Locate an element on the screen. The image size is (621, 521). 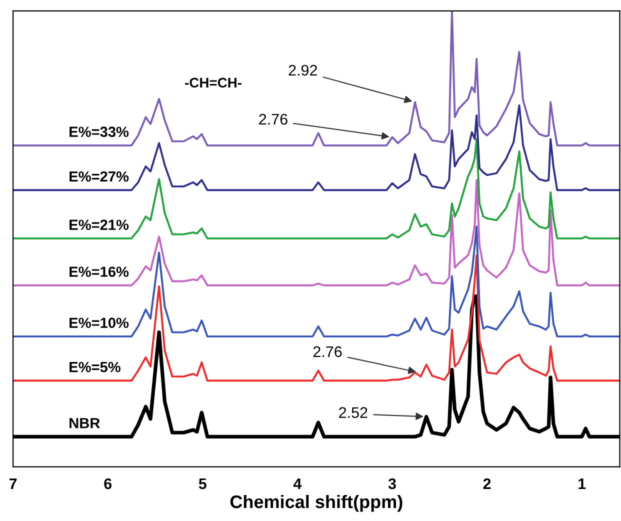
x-tick-label: 6 is located at coordinates (108, 484).